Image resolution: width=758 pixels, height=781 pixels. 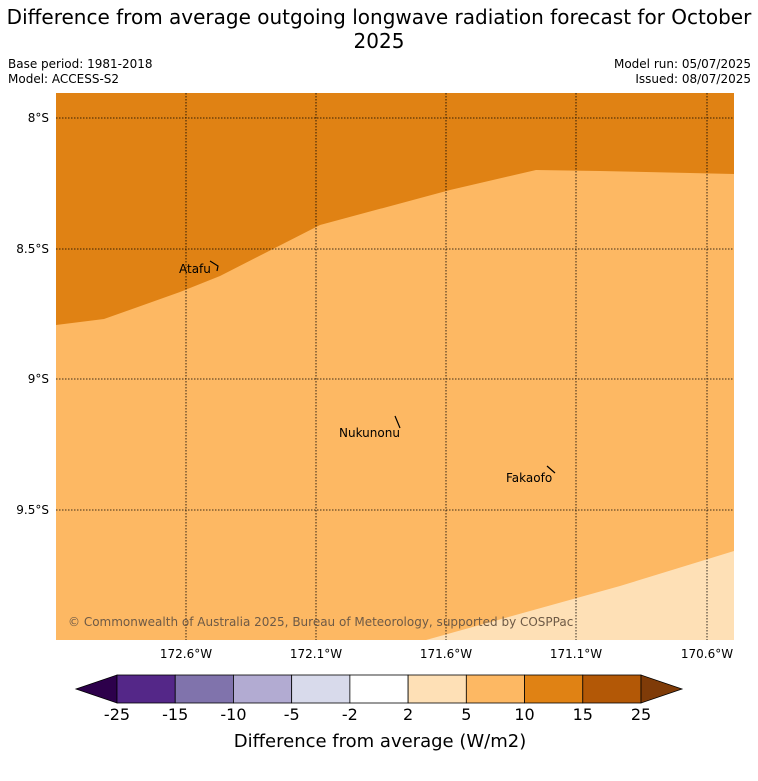 What do you see at coordinates (32, 314) in the screenshot?
I see `latitude-labels: 8°S 8.5°S 9°S 9.5°S` at bounding box center [32, 314].